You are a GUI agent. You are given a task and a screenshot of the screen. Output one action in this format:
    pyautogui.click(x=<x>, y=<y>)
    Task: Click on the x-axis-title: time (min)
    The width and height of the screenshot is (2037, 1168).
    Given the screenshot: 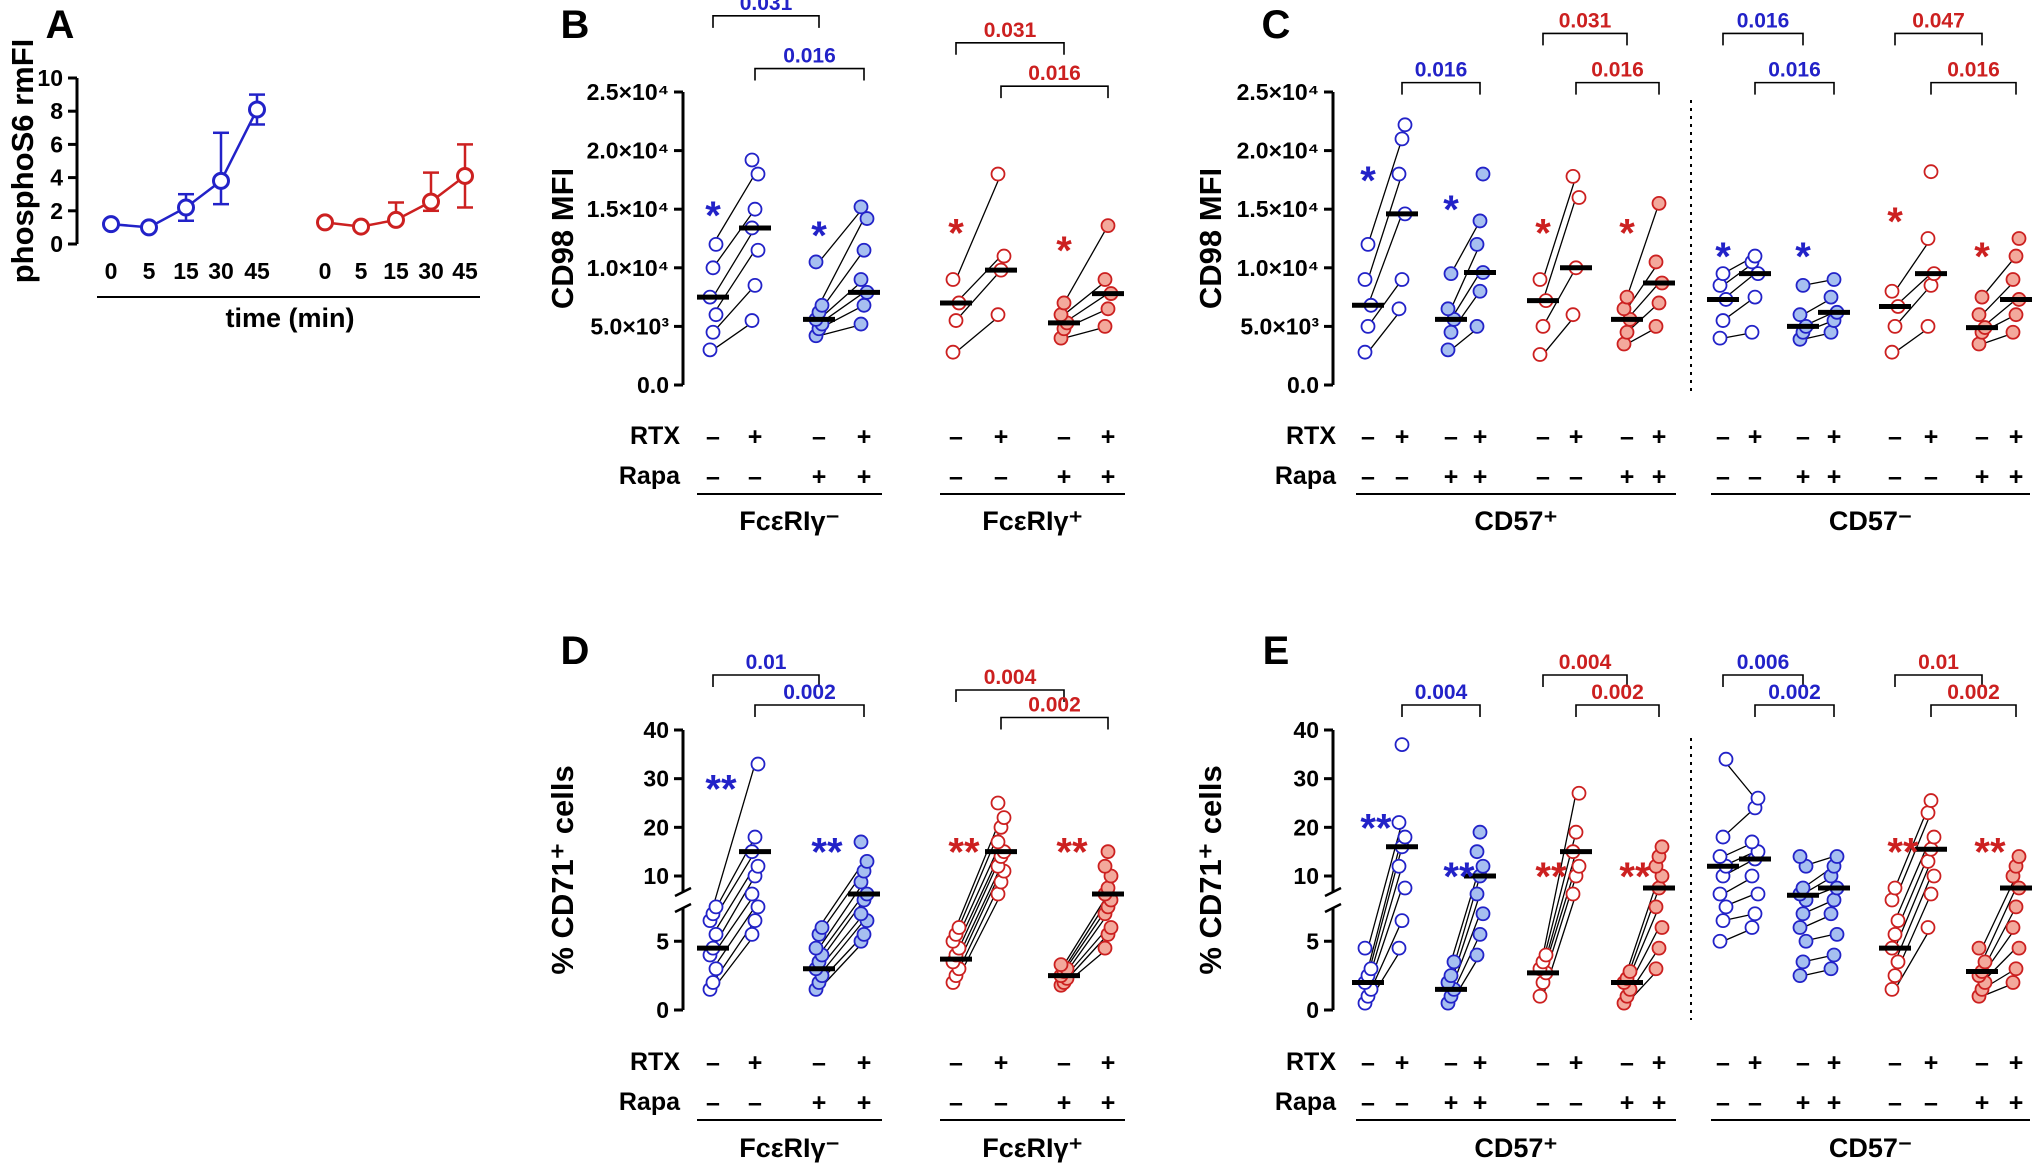 What is the action you would take?
    pyautogui.click(x=289, y=318)
    